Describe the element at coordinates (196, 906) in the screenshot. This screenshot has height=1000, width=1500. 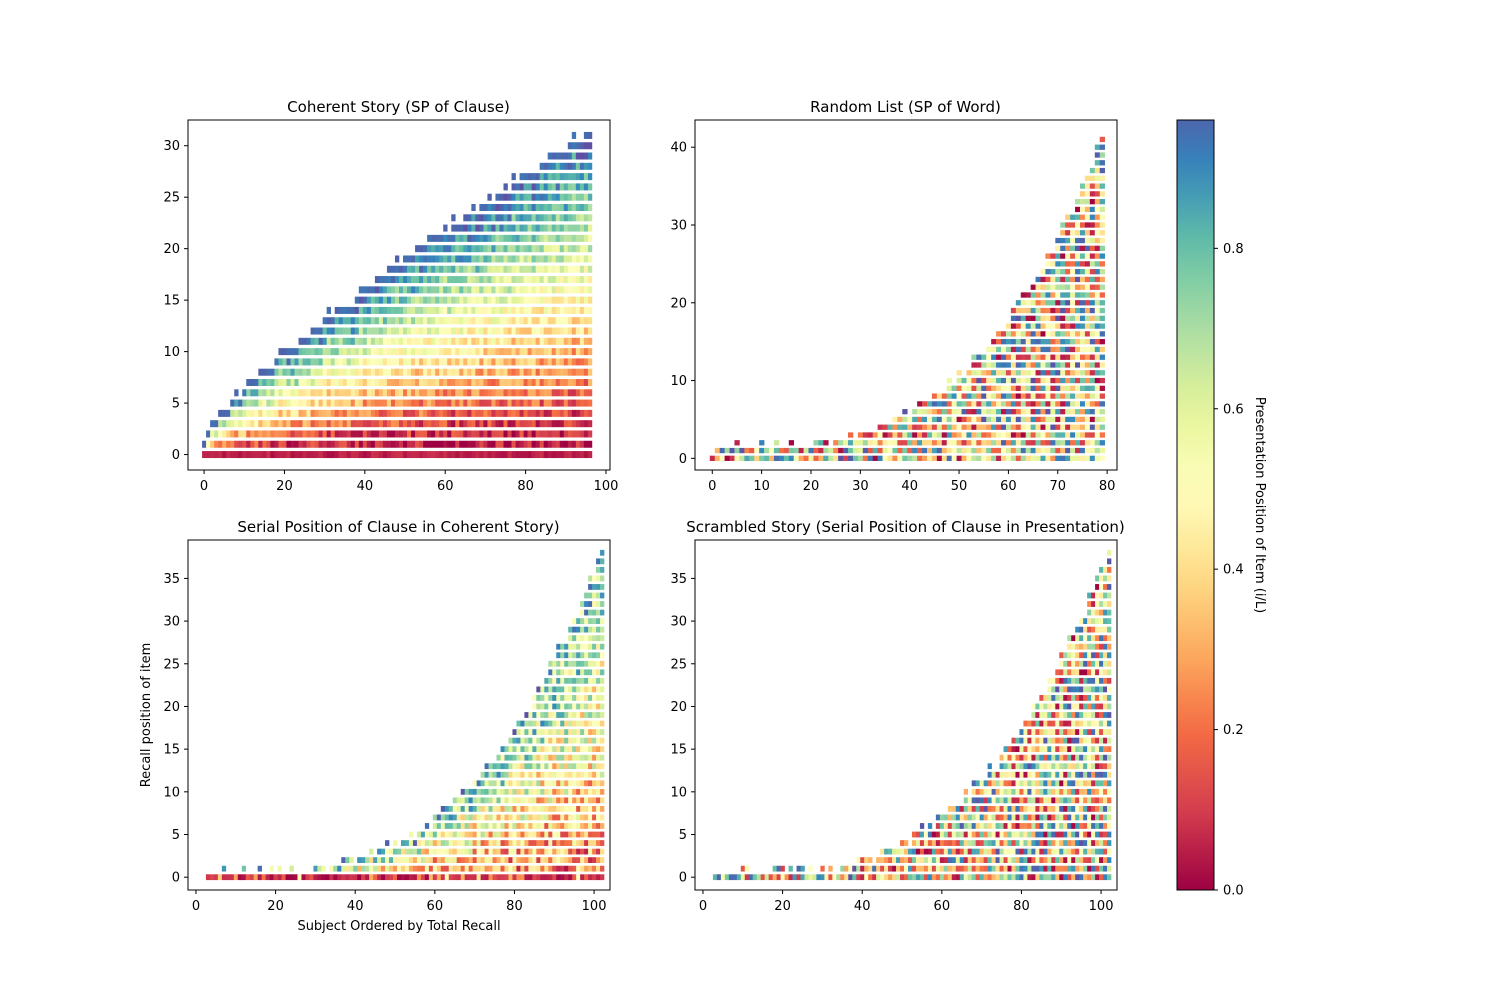
I see `x-tick-label: 0` at that location.